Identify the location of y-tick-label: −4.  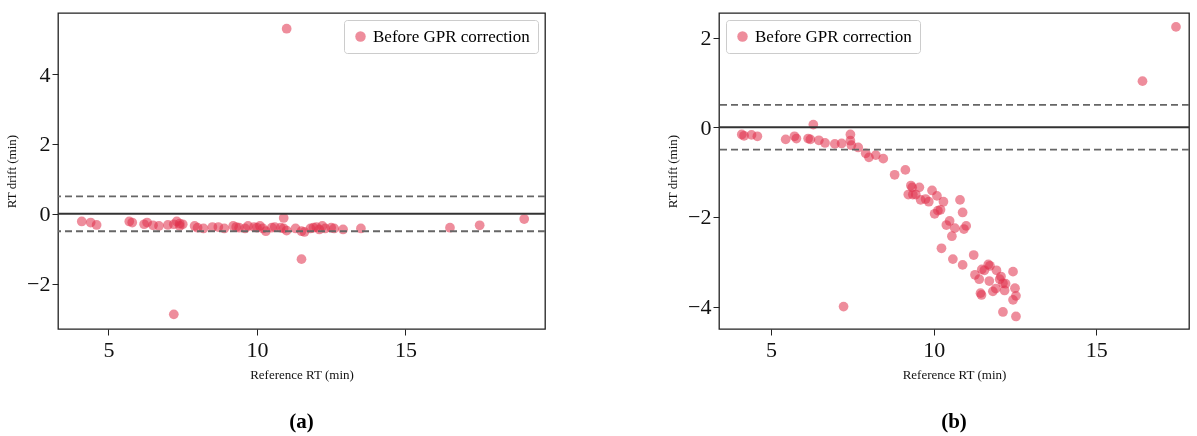
(700, 307).